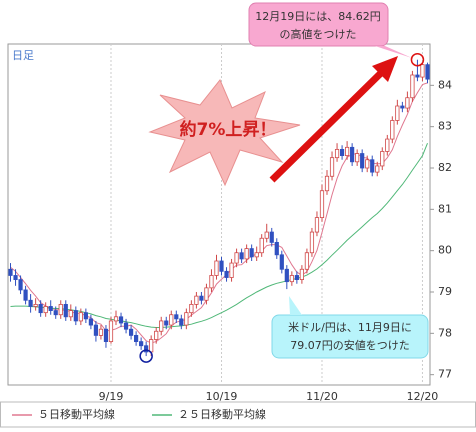 Image resolution: width=476 pixels, height=432 pixels. Describe the element at coordinates (23, 55) in the screenshot. I see `period-label: 日足` at that location.